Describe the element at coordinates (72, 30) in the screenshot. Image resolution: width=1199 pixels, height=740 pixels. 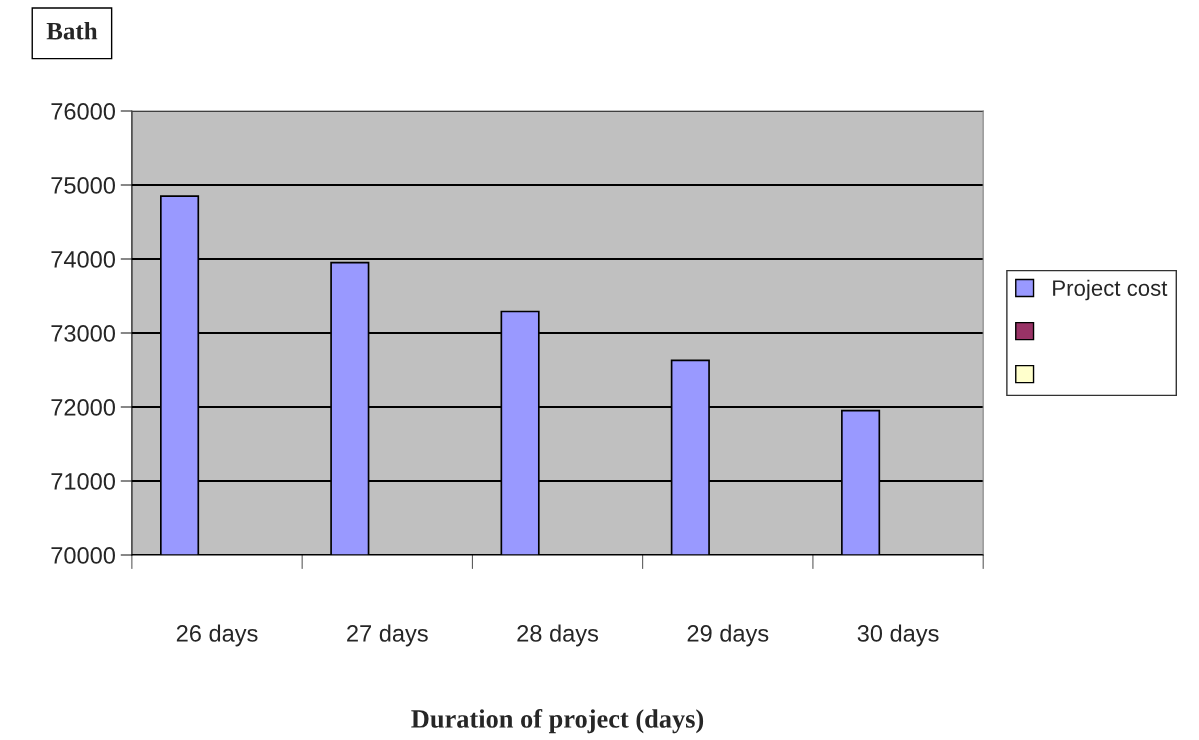
I see `y-axis-title: Bath` at that location.